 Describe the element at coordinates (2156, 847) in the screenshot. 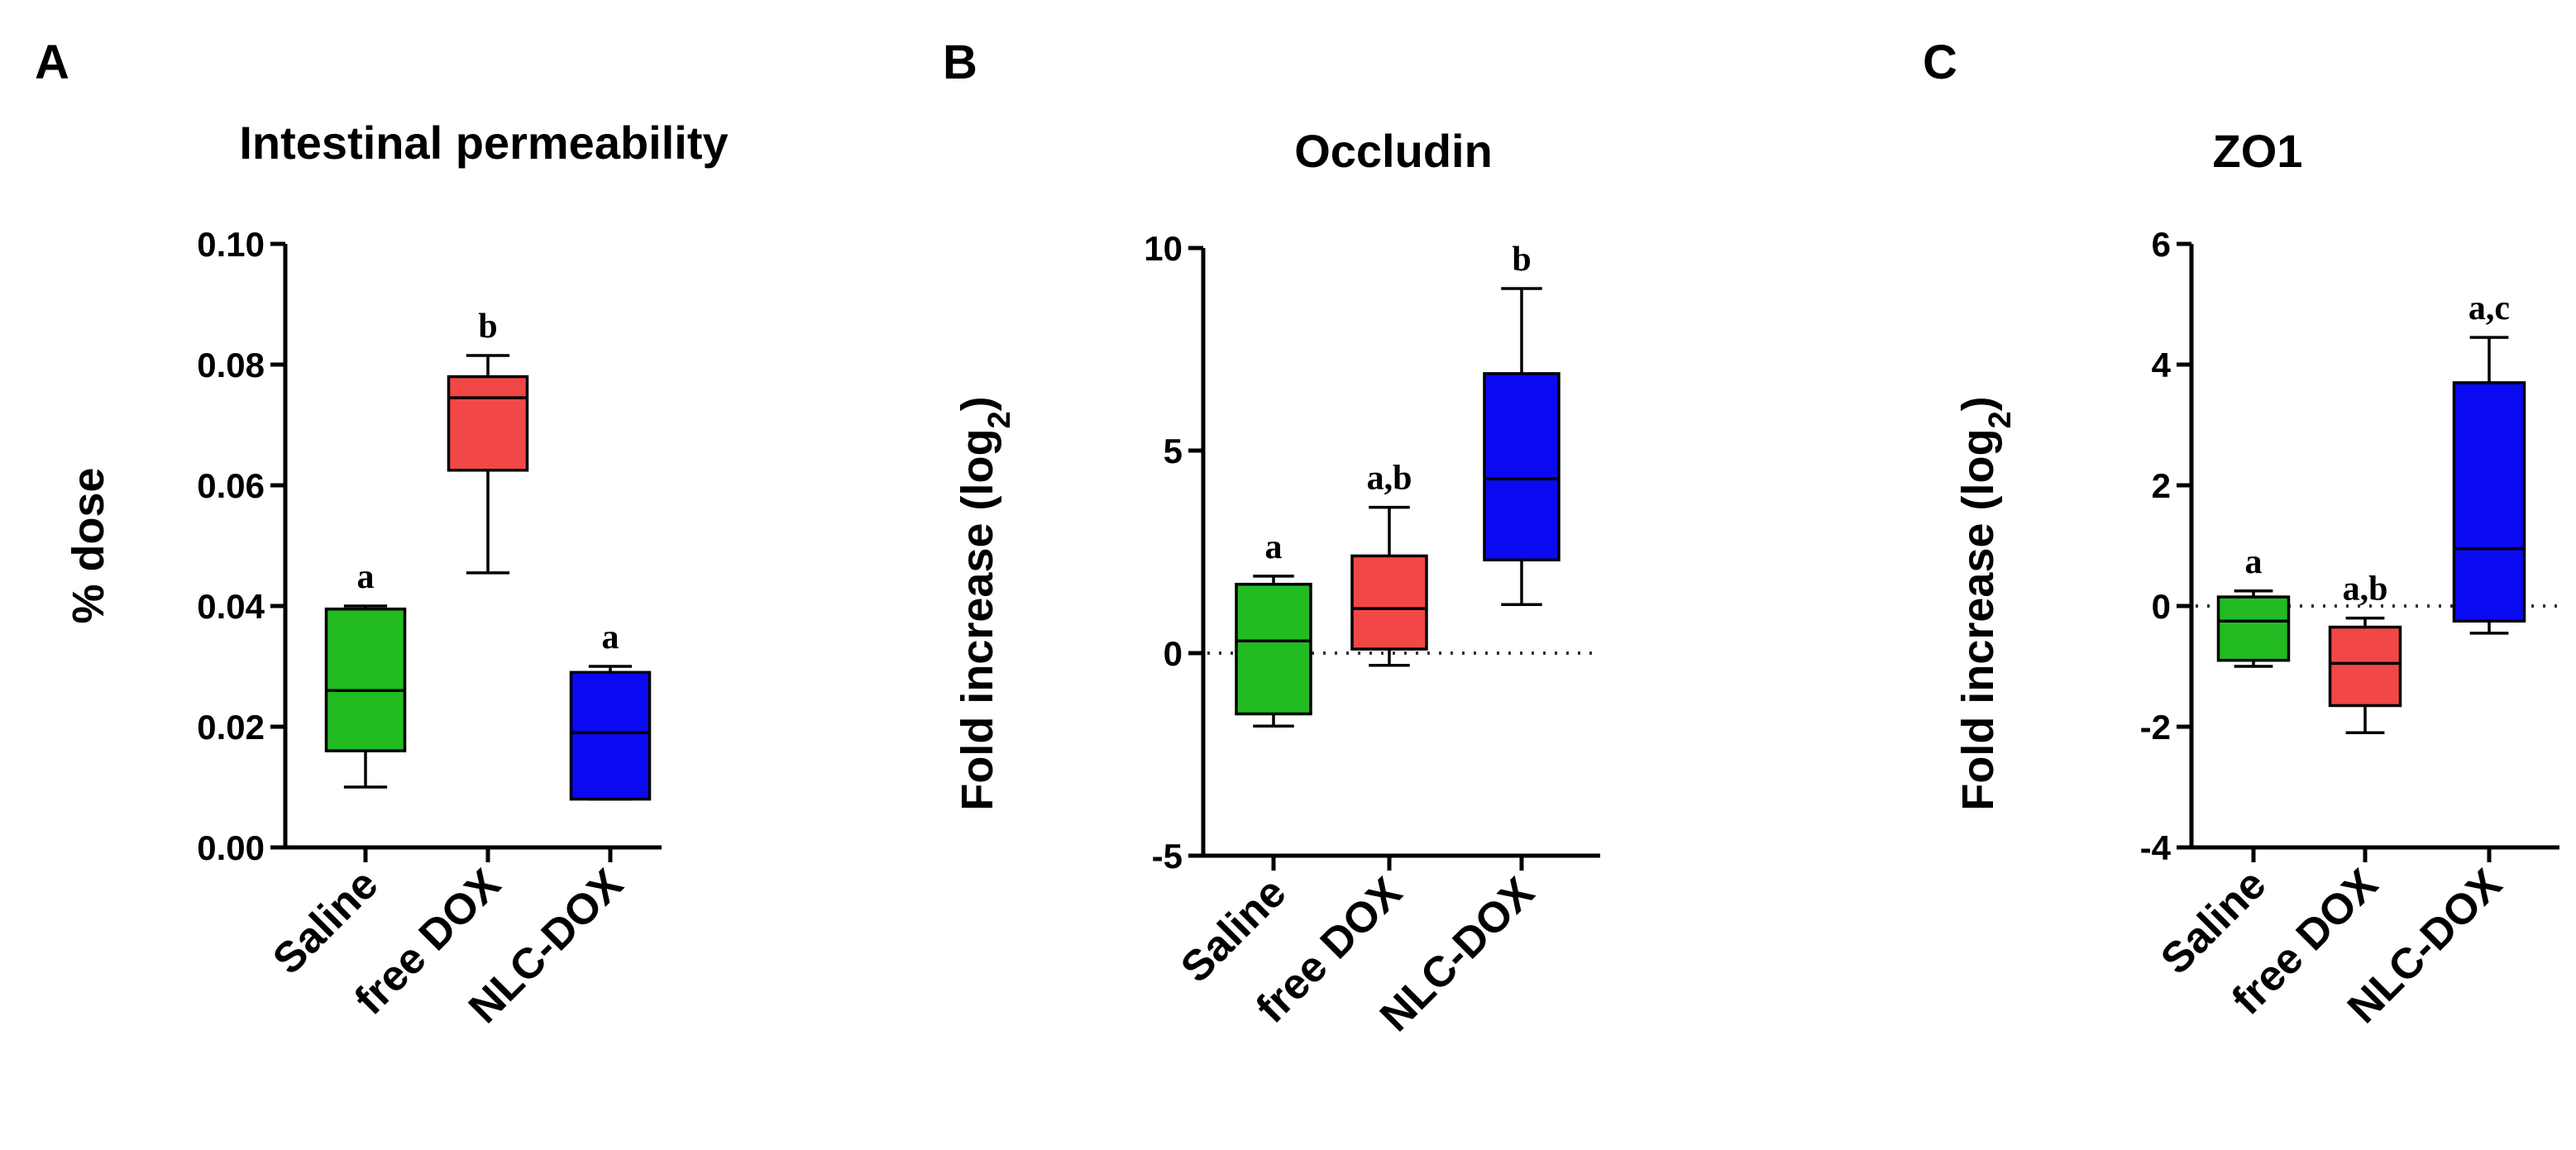

I see `panel-c-ytick-label: -4` at that location.